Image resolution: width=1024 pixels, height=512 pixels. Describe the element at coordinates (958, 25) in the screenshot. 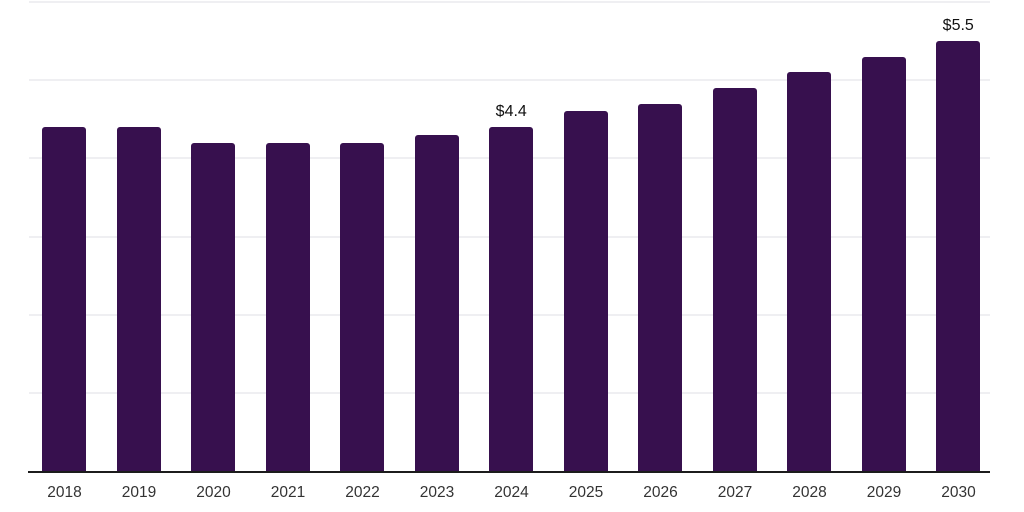

I see `bar-value-label-2030: $5.5` at that location.